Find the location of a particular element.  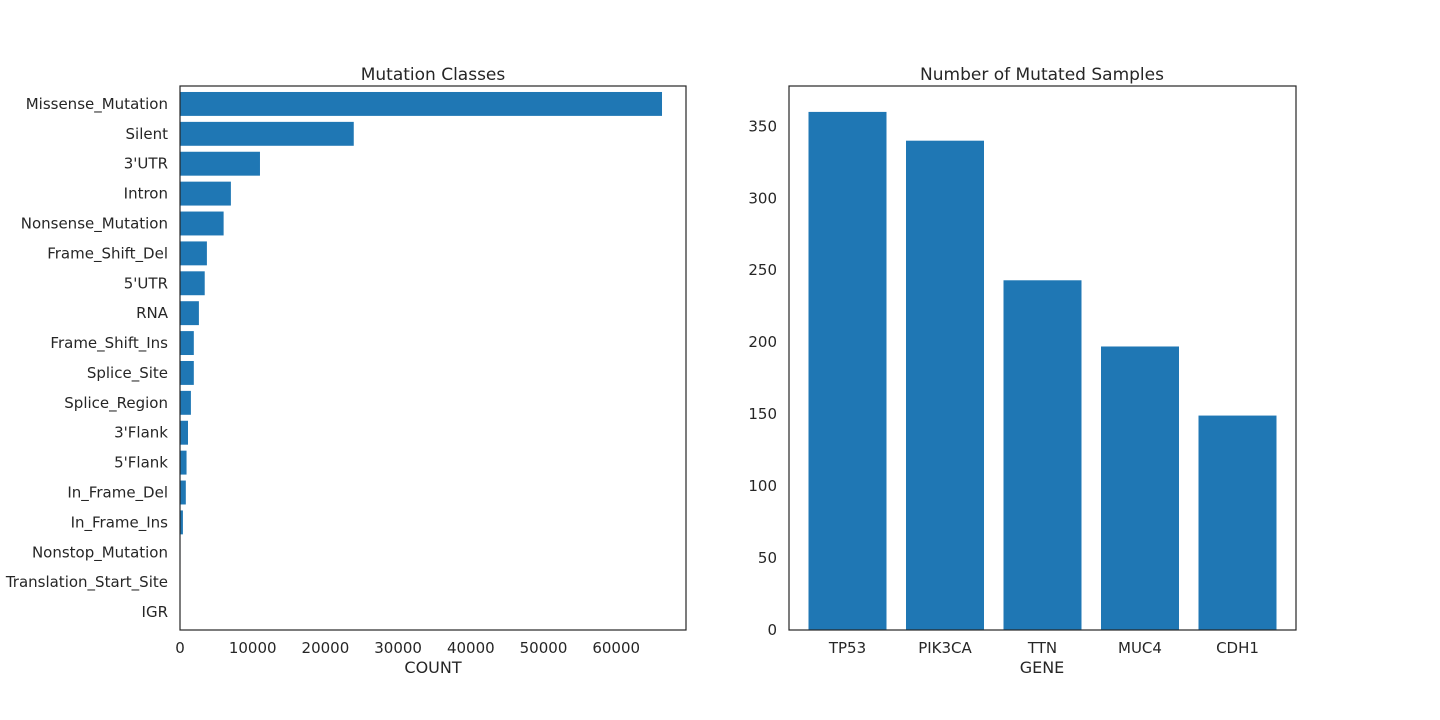

count-tick-100: 100 is located at coordinates (762, 486).